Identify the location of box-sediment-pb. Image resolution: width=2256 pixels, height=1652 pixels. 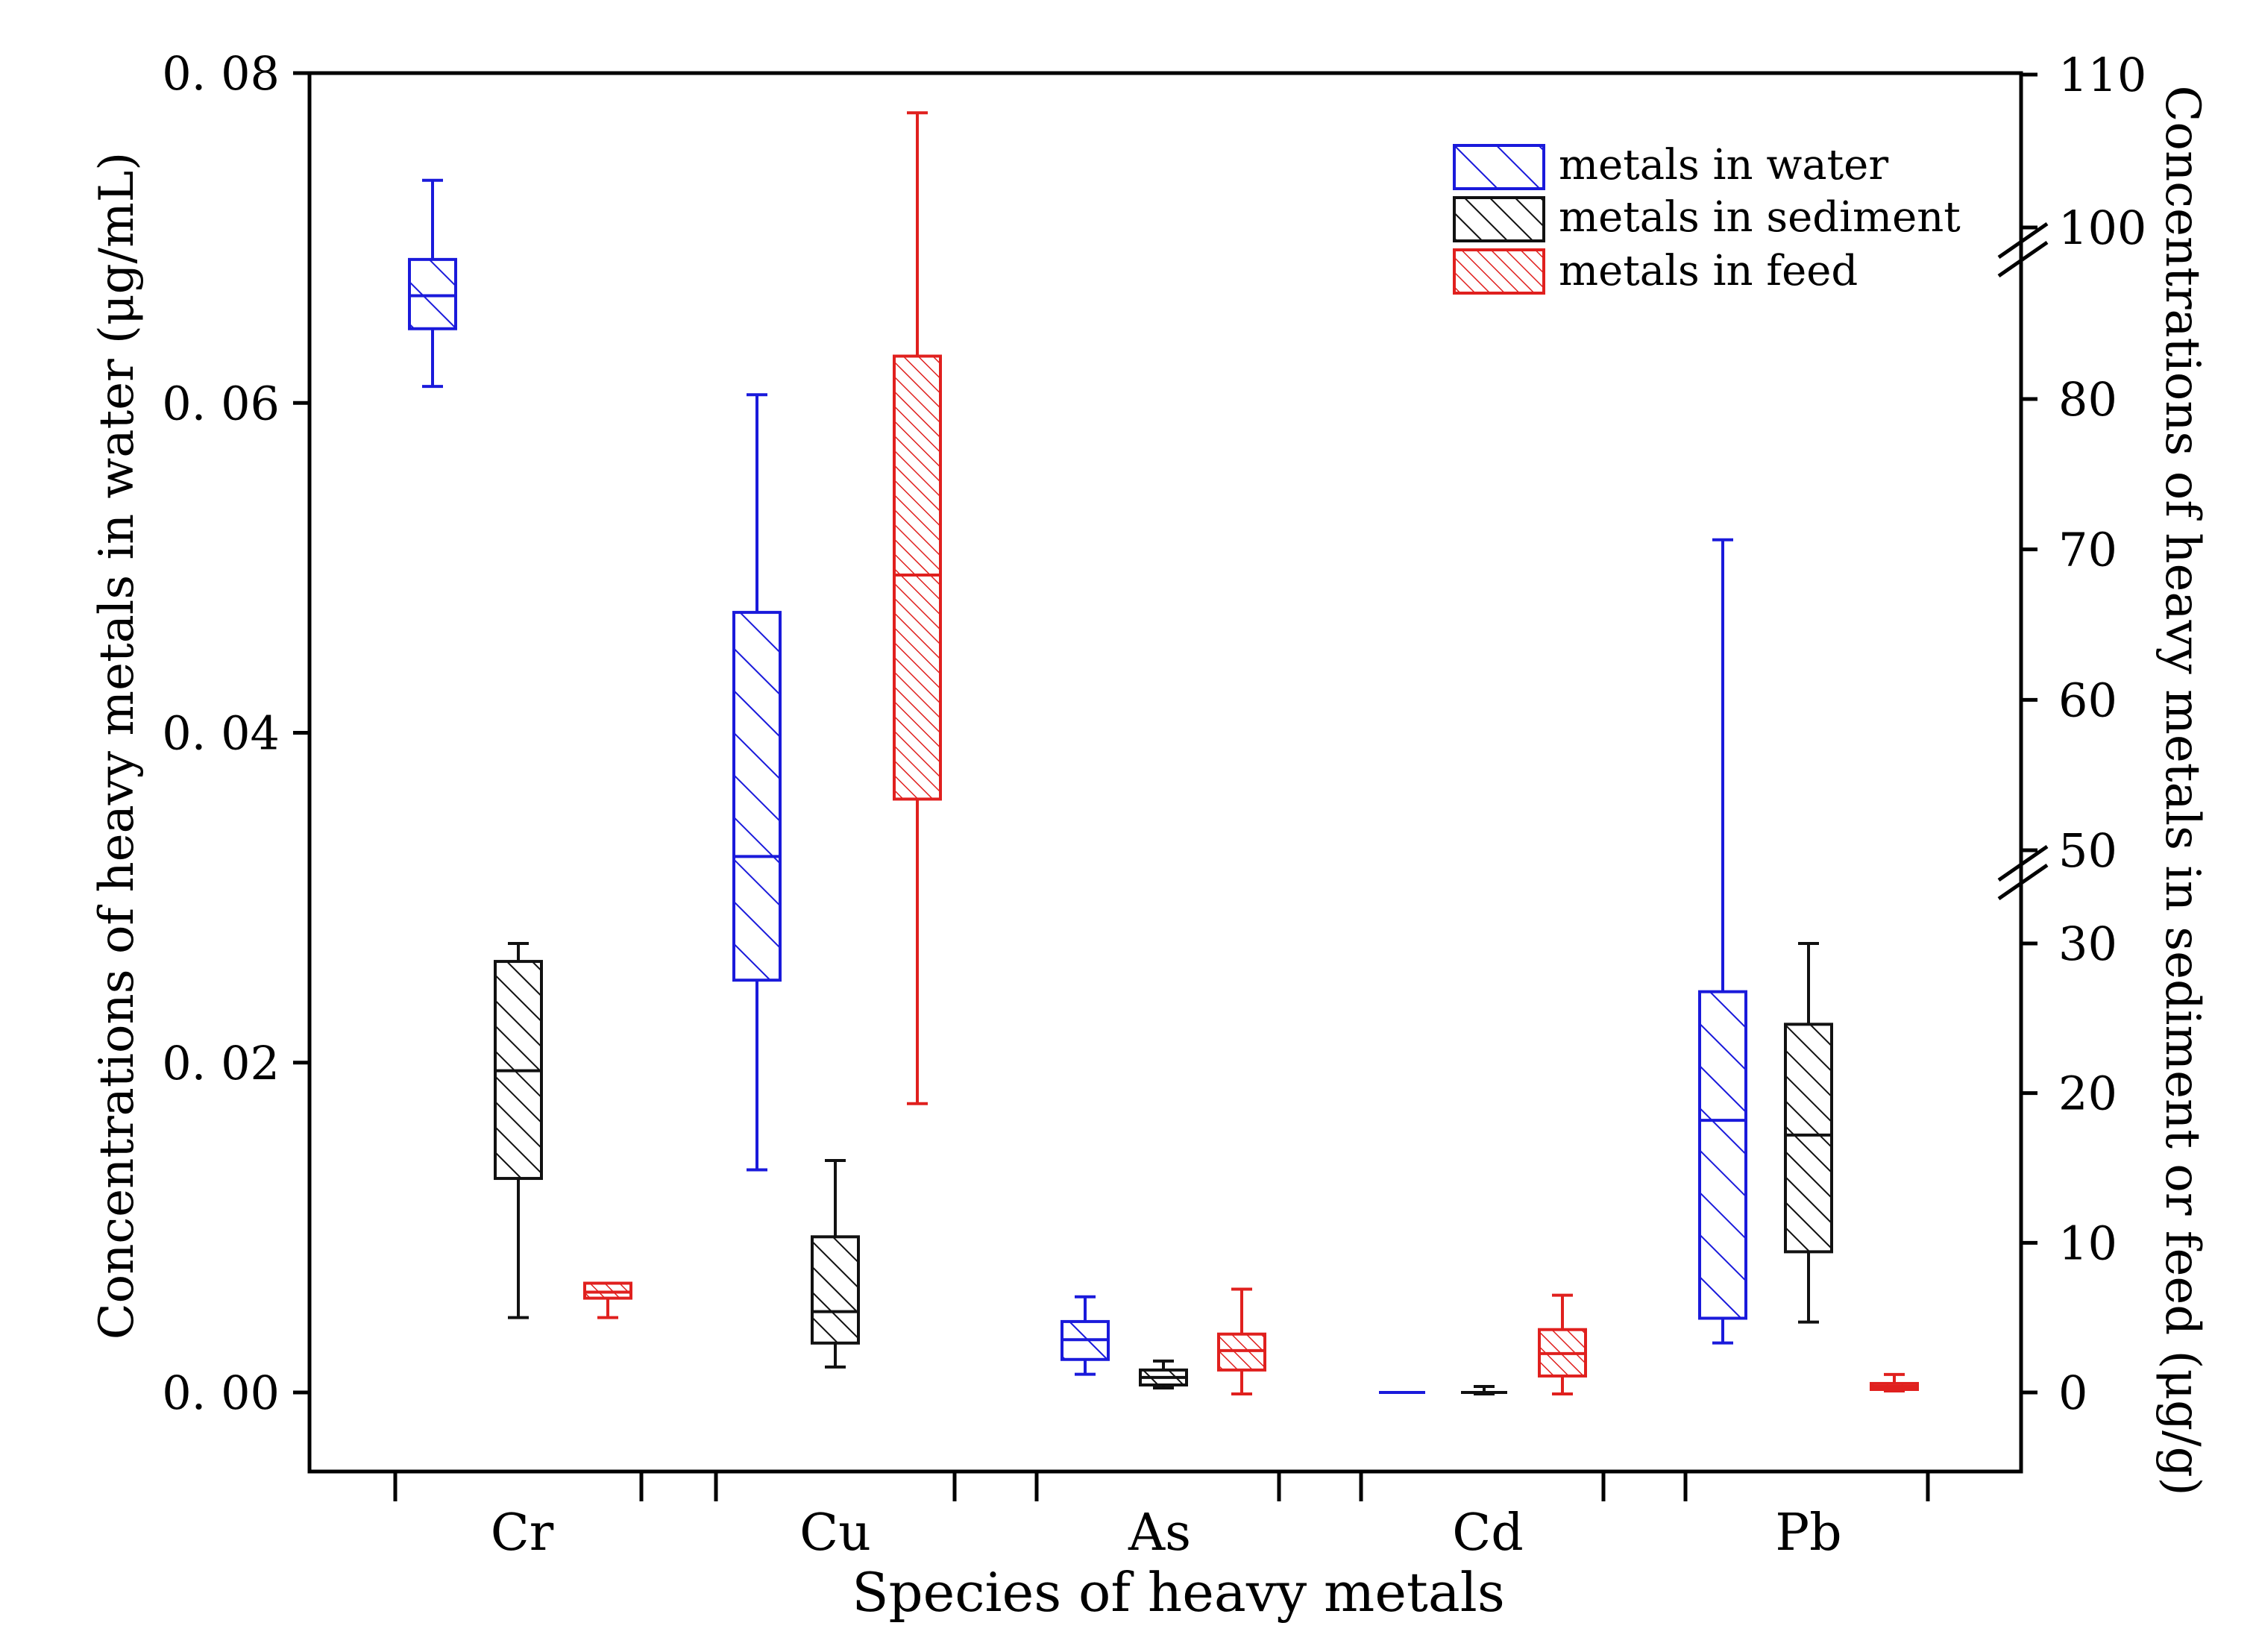
(1808, 1133).